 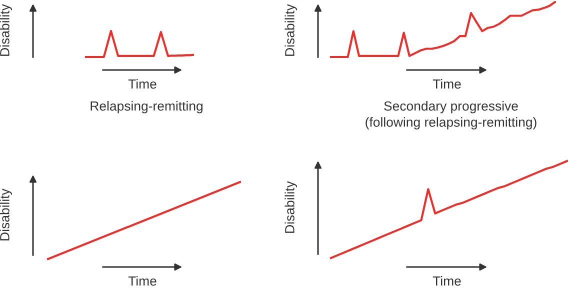 What do you see at coordinates (451, 115) in the screenshot?
I see `text: Secondary progressive (following relapsing-remitting)` at bounding box center [451, 115].